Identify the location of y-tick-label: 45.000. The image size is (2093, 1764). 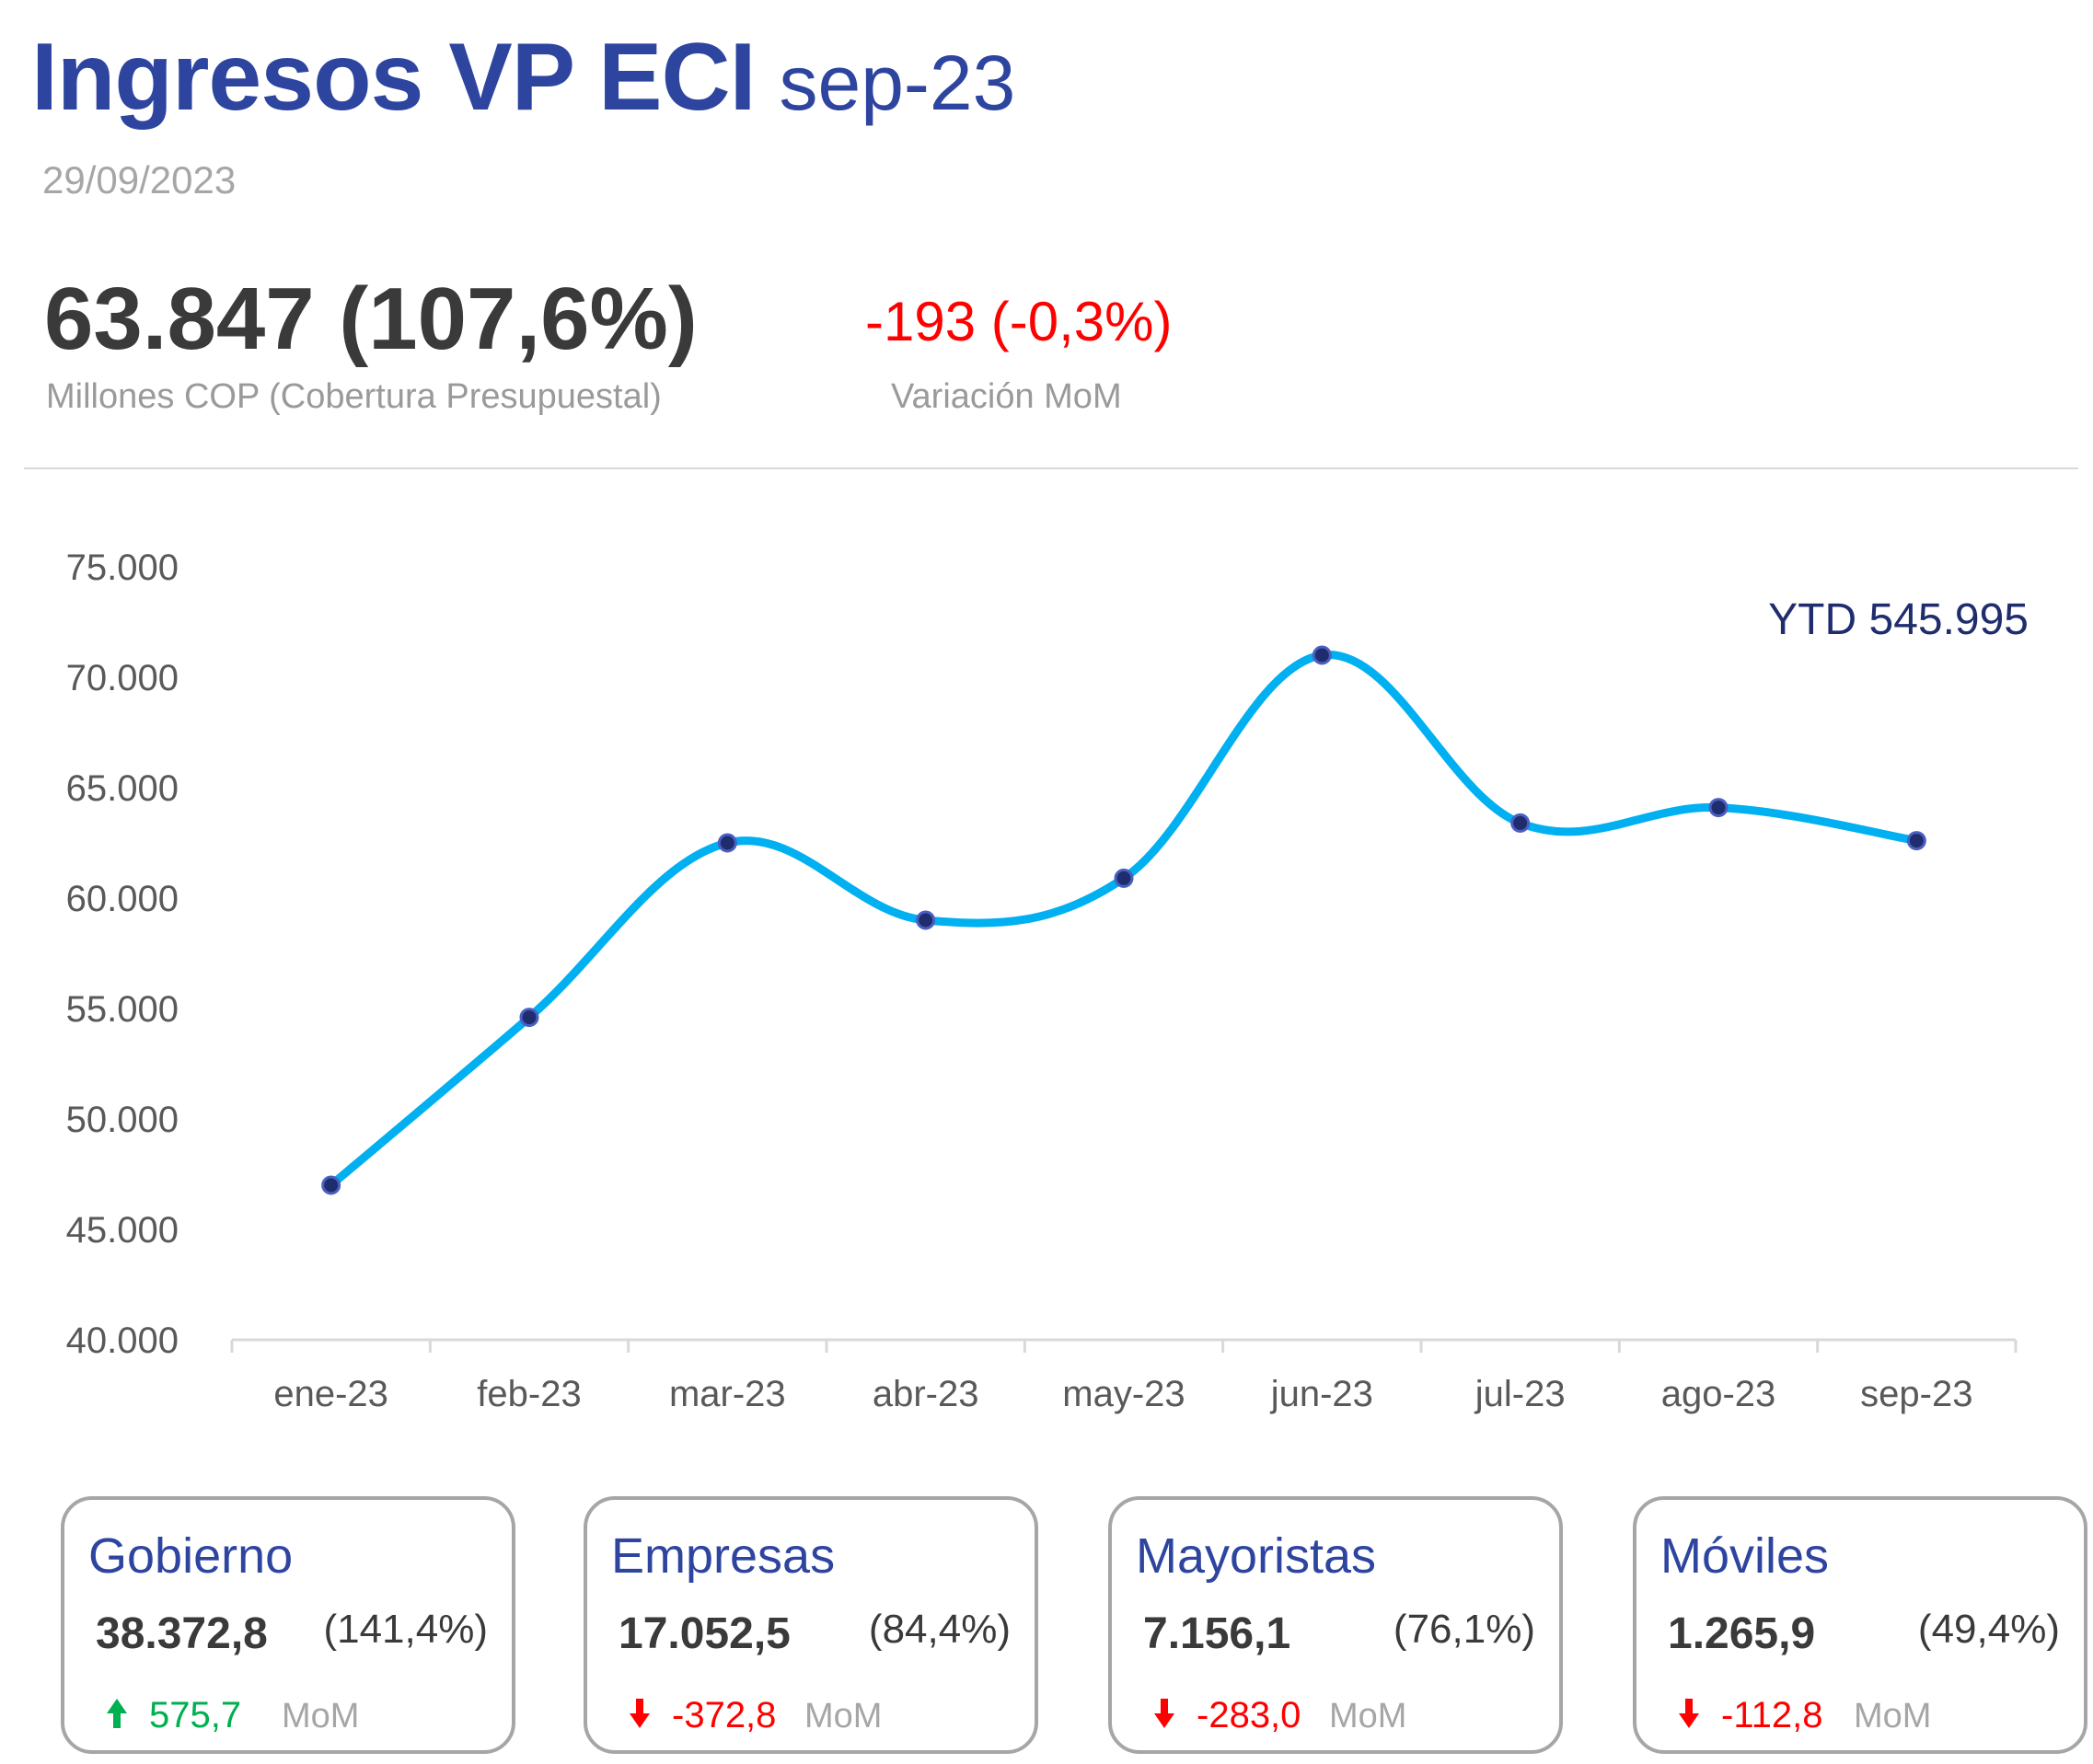
(122, 1230).